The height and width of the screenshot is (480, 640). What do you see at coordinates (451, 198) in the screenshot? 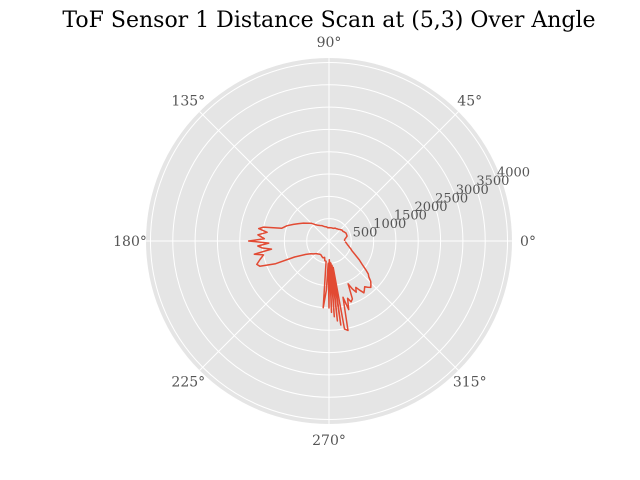
I see `radial-tick-label: 2500` at bounding box center [451, 198].